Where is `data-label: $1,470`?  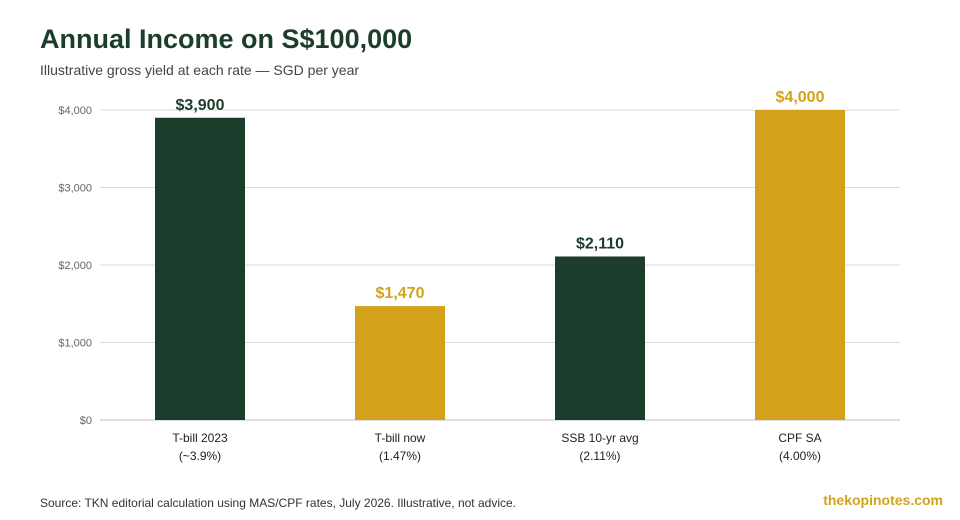 data-label: $1,470 is located at coordinates (400, 293).